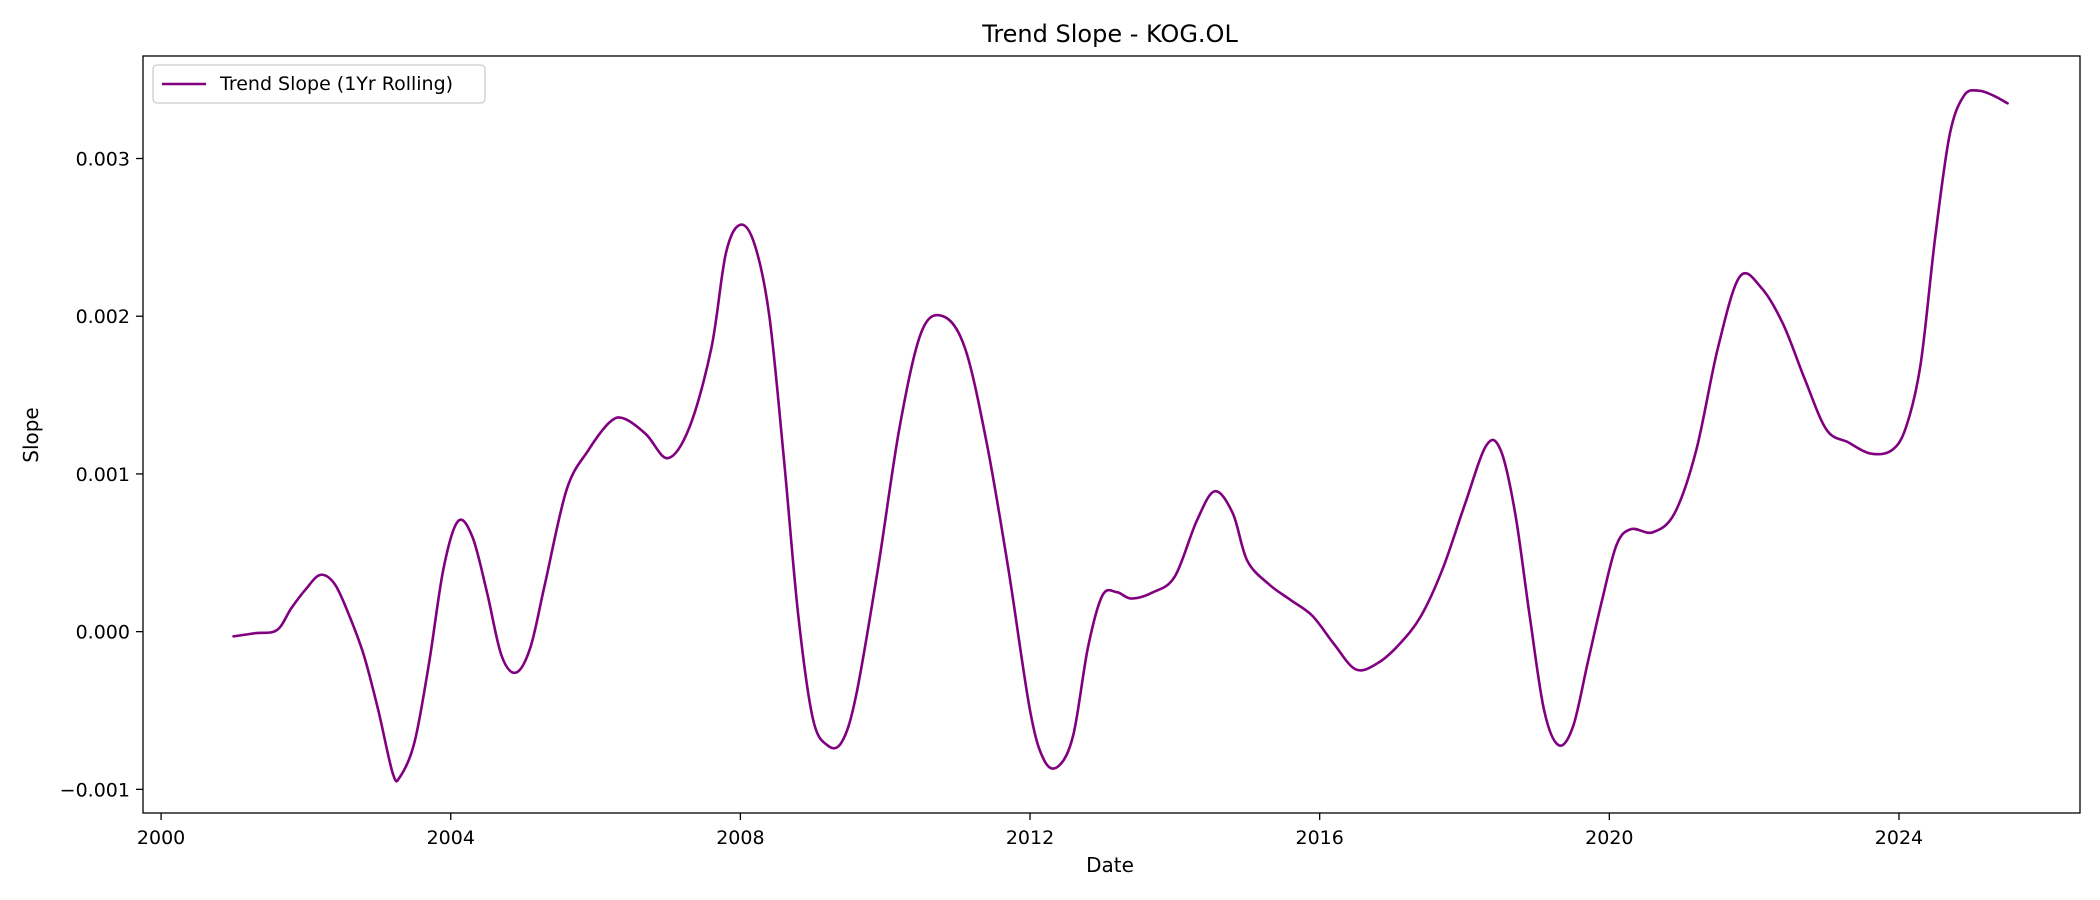  What do you see at coordinates (1030, 838) in the screenshot?
I see `x-tick-label: 2012` at bounding box center [1030, 838].